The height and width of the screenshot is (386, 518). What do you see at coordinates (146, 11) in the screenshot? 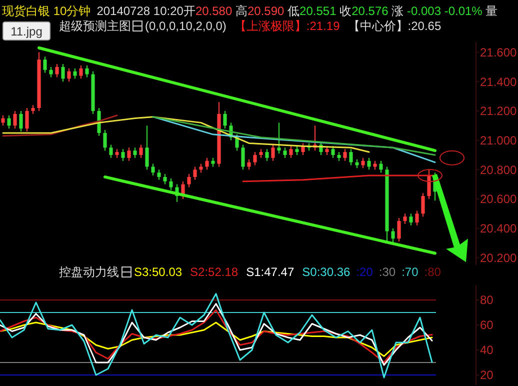
I see `text: 20140728 10:20开` at bounding box center [146, 11].